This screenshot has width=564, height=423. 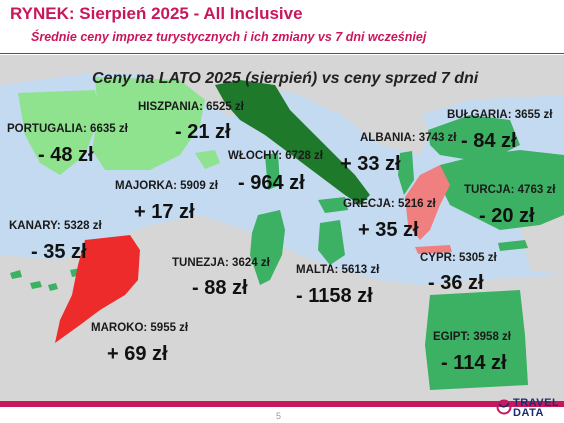 I want to click on change-albania: + 33 zł, so click(x=370, y=164).